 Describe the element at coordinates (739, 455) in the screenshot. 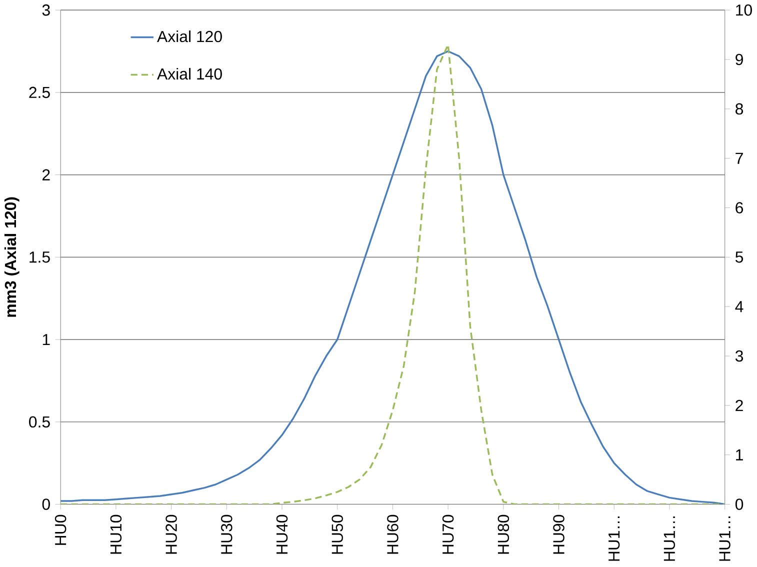

I see `y2-tick-label: 1` at that location.